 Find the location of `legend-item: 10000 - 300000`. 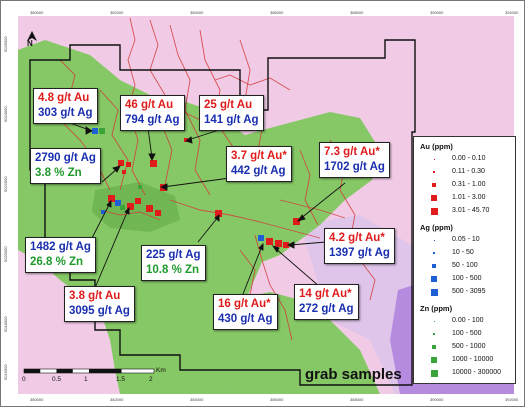

legend-item: 10000 - 300000 is located at coordinates (464, 373).